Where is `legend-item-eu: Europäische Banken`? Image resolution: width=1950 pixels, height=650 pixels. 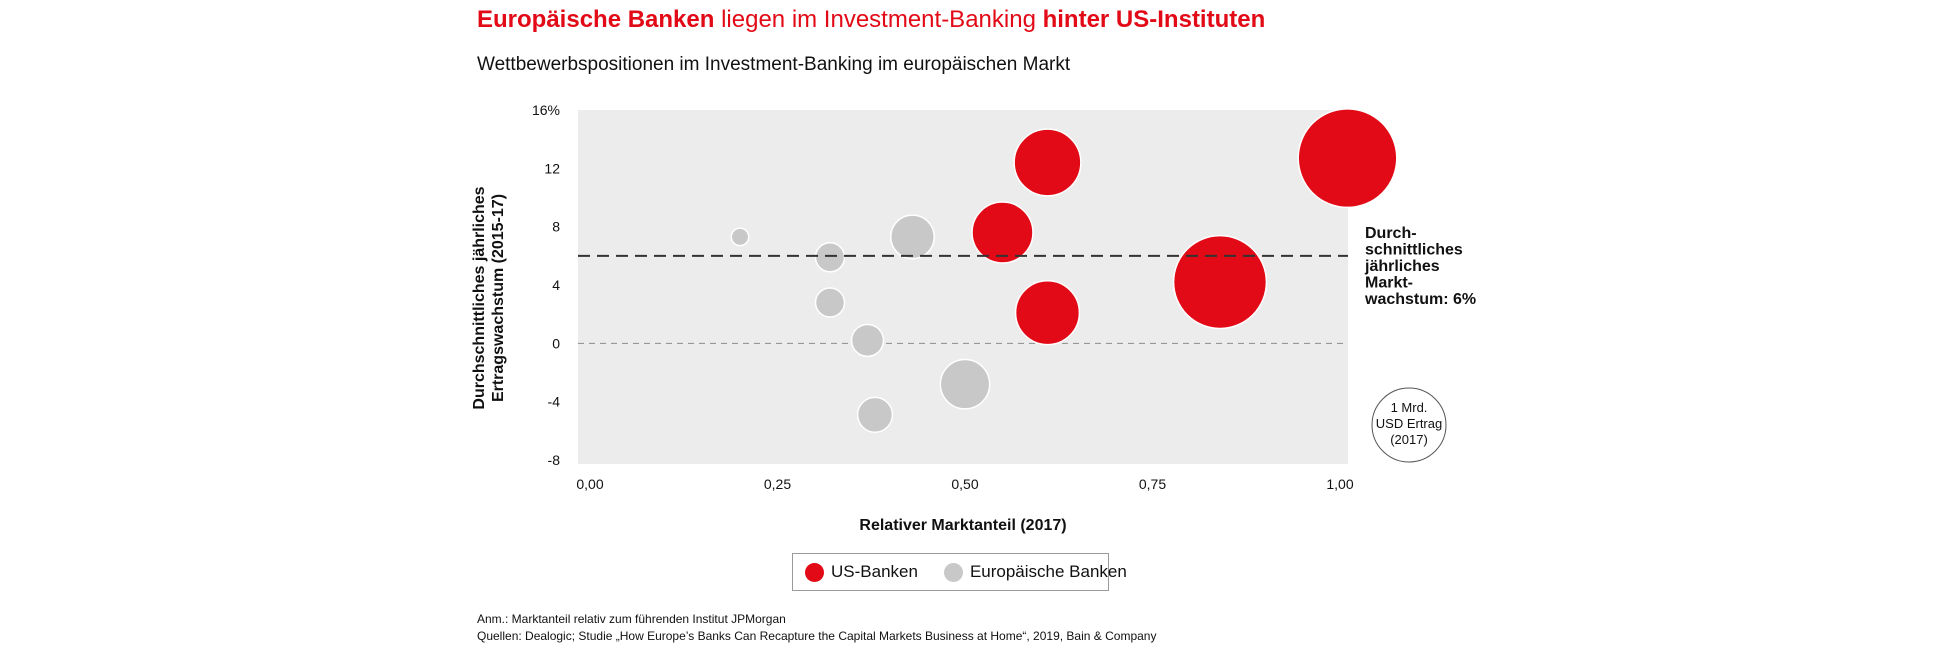
legend-item-eu: Europäische Banken is located at coordinates (1035, 572).